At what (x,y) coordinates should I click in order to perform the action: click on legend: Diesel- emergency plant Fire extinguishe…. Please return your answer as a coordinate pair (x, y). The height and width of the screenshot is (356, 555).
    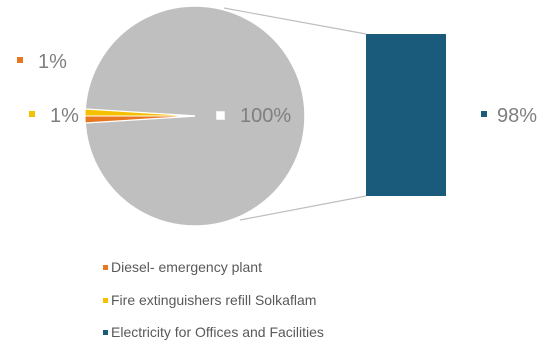
    Looking at the image, I should click on (213, 299).